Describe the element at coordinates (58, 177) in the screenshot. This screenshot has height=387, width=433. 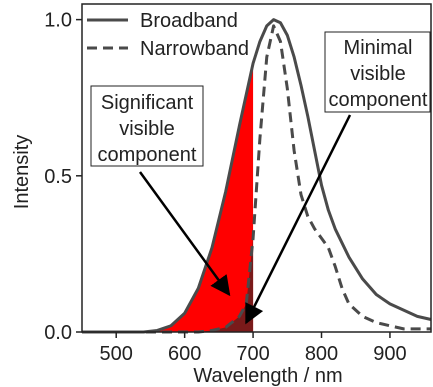
I see `y-tick-label-0-5: 0.5` at that location.